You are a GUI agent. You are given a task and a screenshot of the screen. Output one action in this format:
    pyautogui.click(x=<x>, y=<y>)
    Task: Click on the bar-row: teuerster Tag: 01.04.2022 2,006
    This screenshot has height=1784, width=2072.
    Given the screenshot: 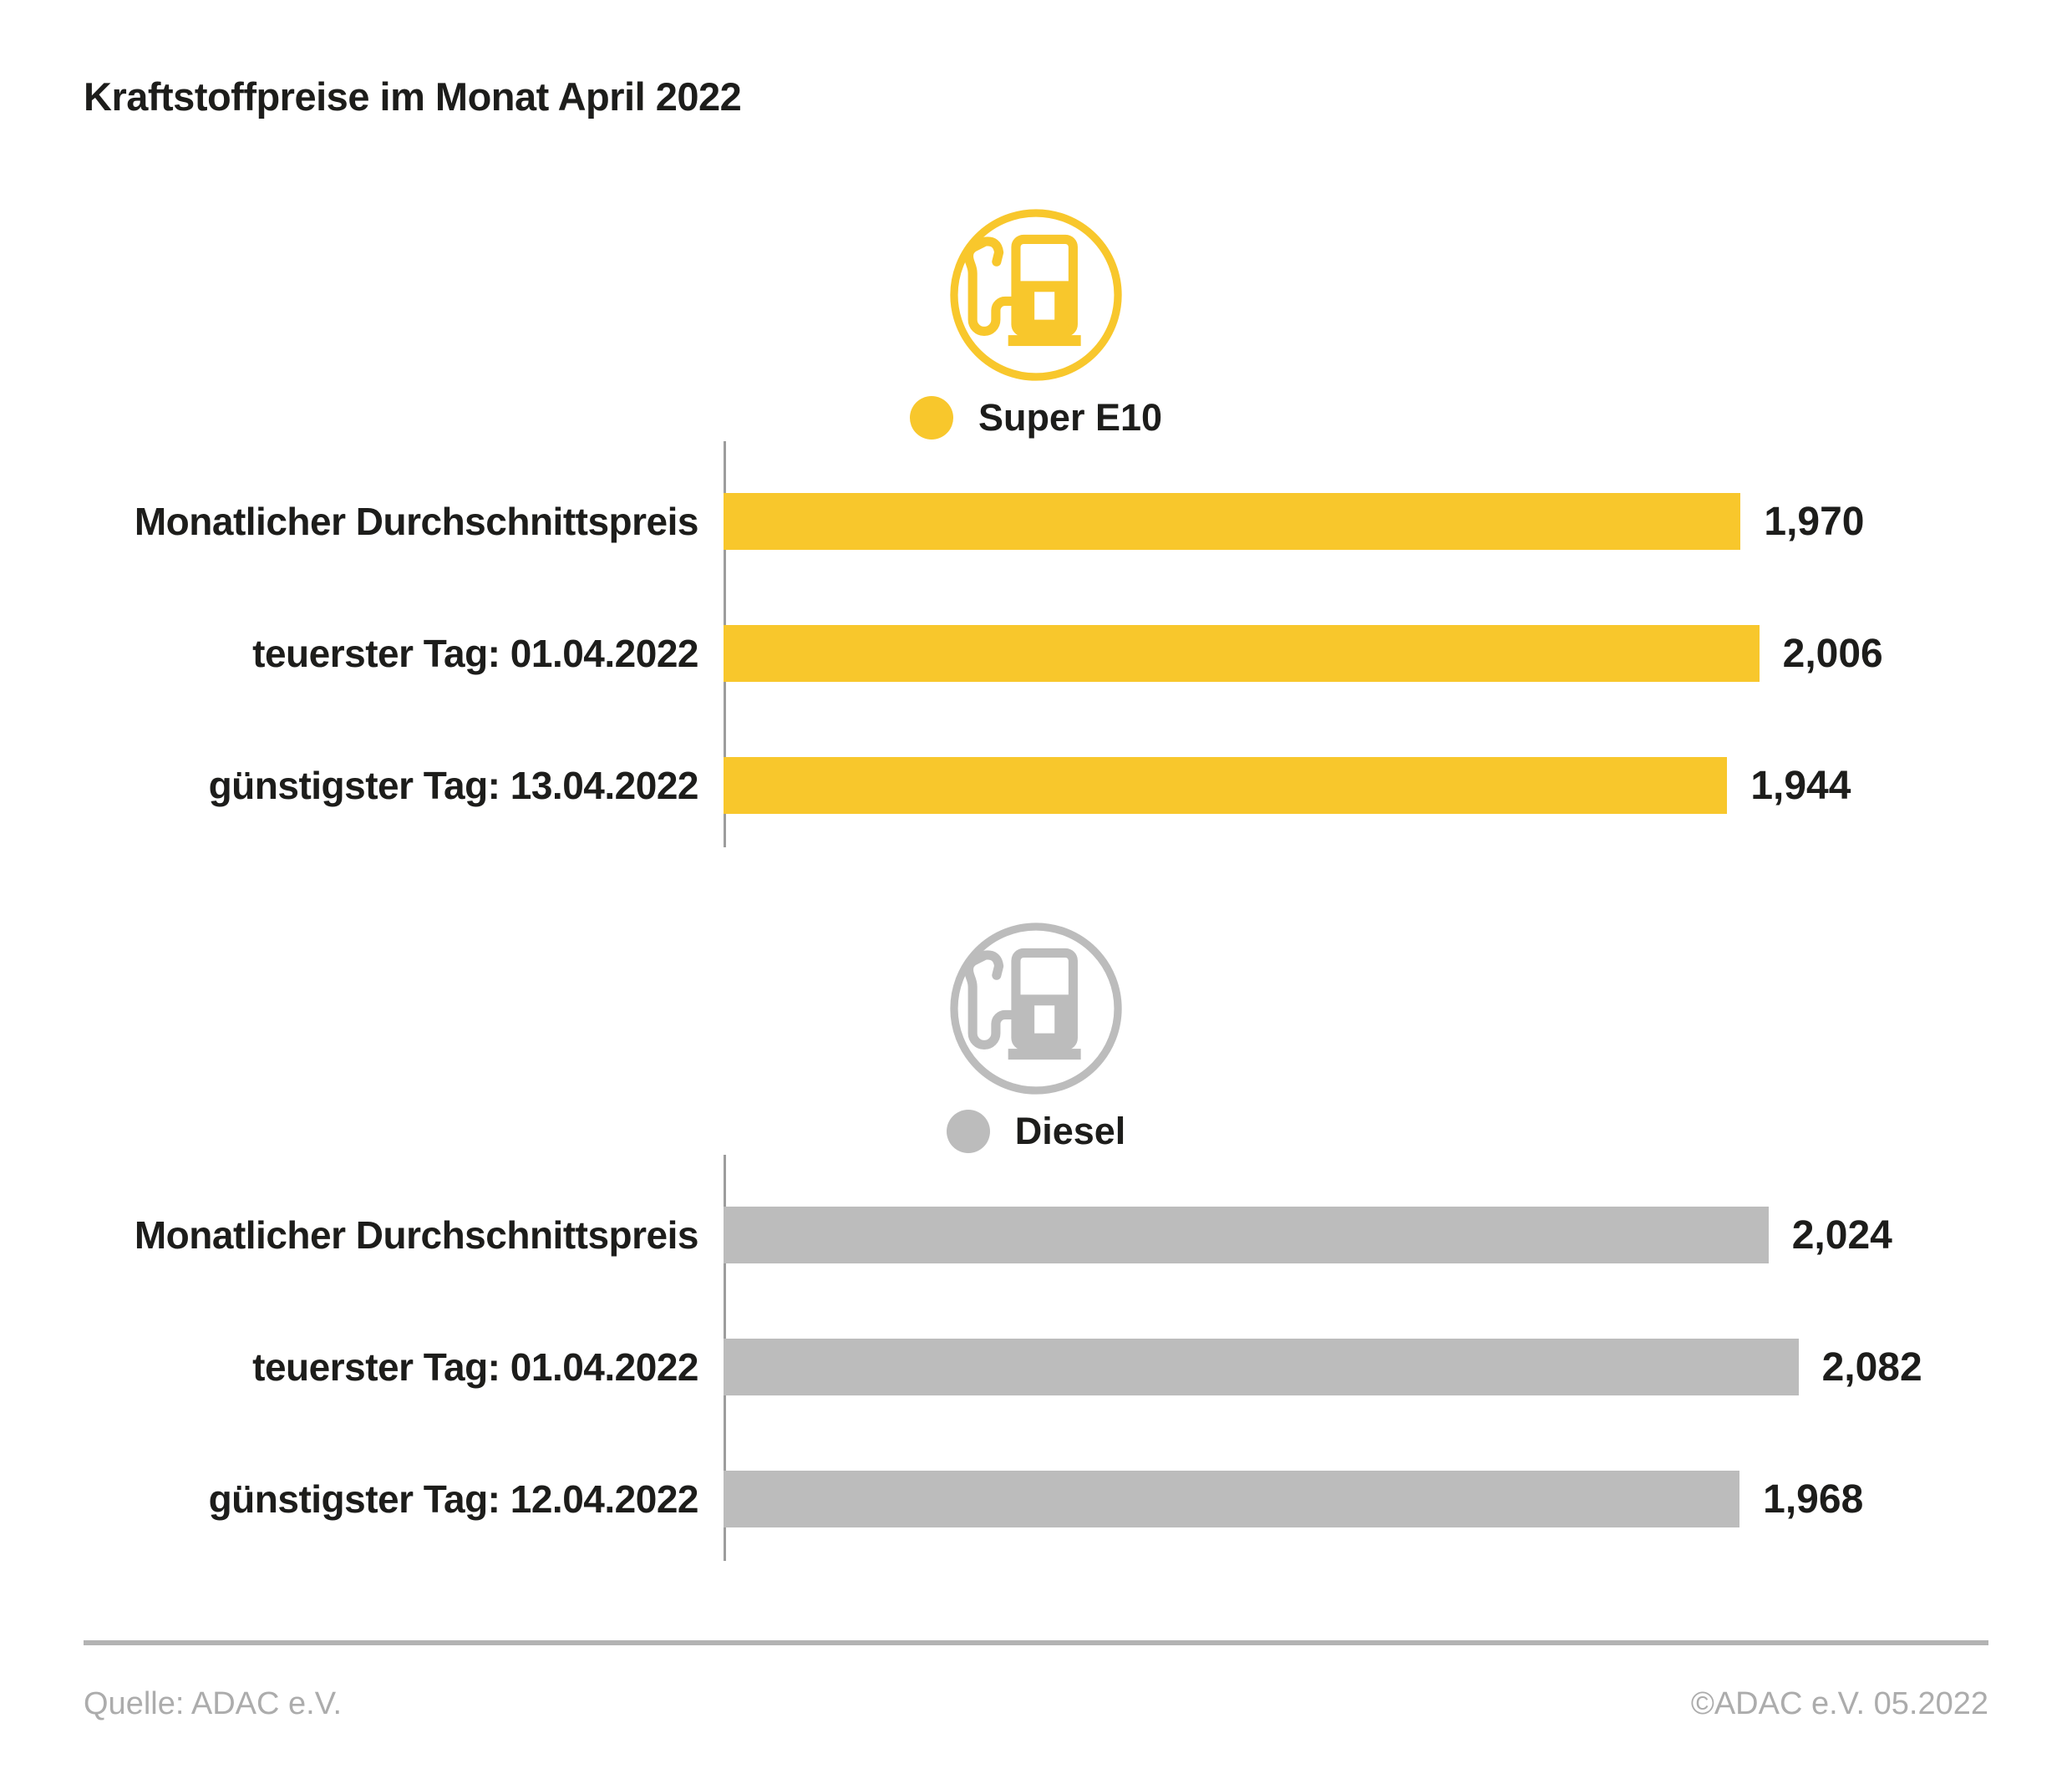 What is the action you would take?
    pyautogui.click(x=1036, y=653)
    